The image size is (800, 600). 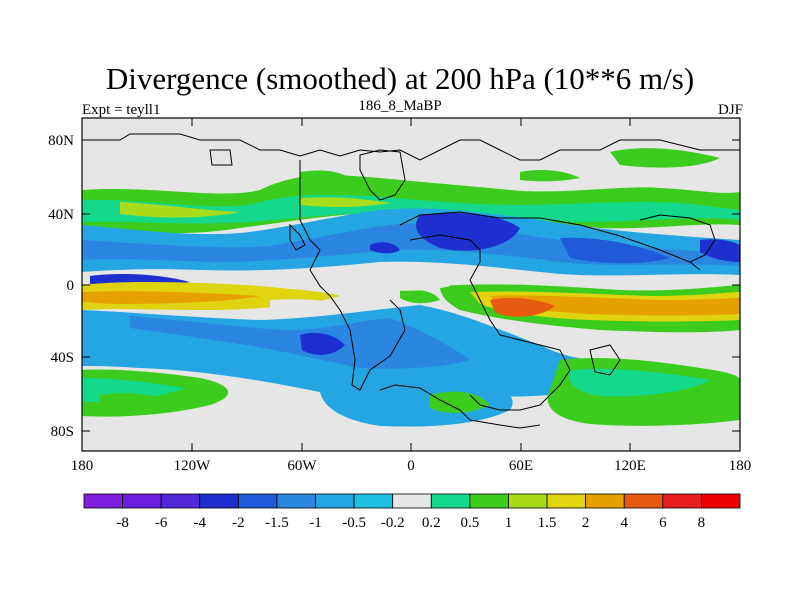 What do you see at coordinates (663, 523) in the screenshot?
I see `colorbar-label: 6` at bounding box center [663, 523].